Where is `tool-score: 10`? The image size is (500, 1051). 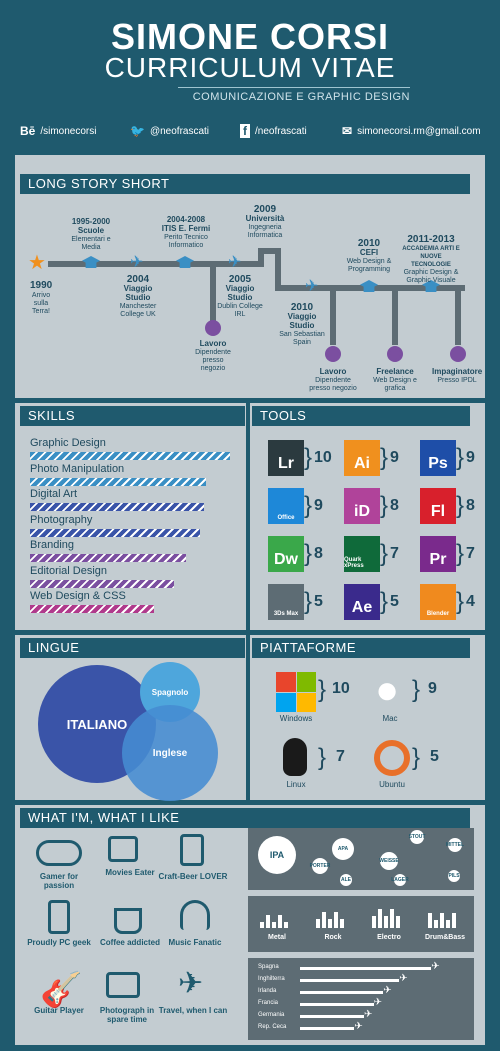 tool-score: 10 is located at coordinates (323, 457).